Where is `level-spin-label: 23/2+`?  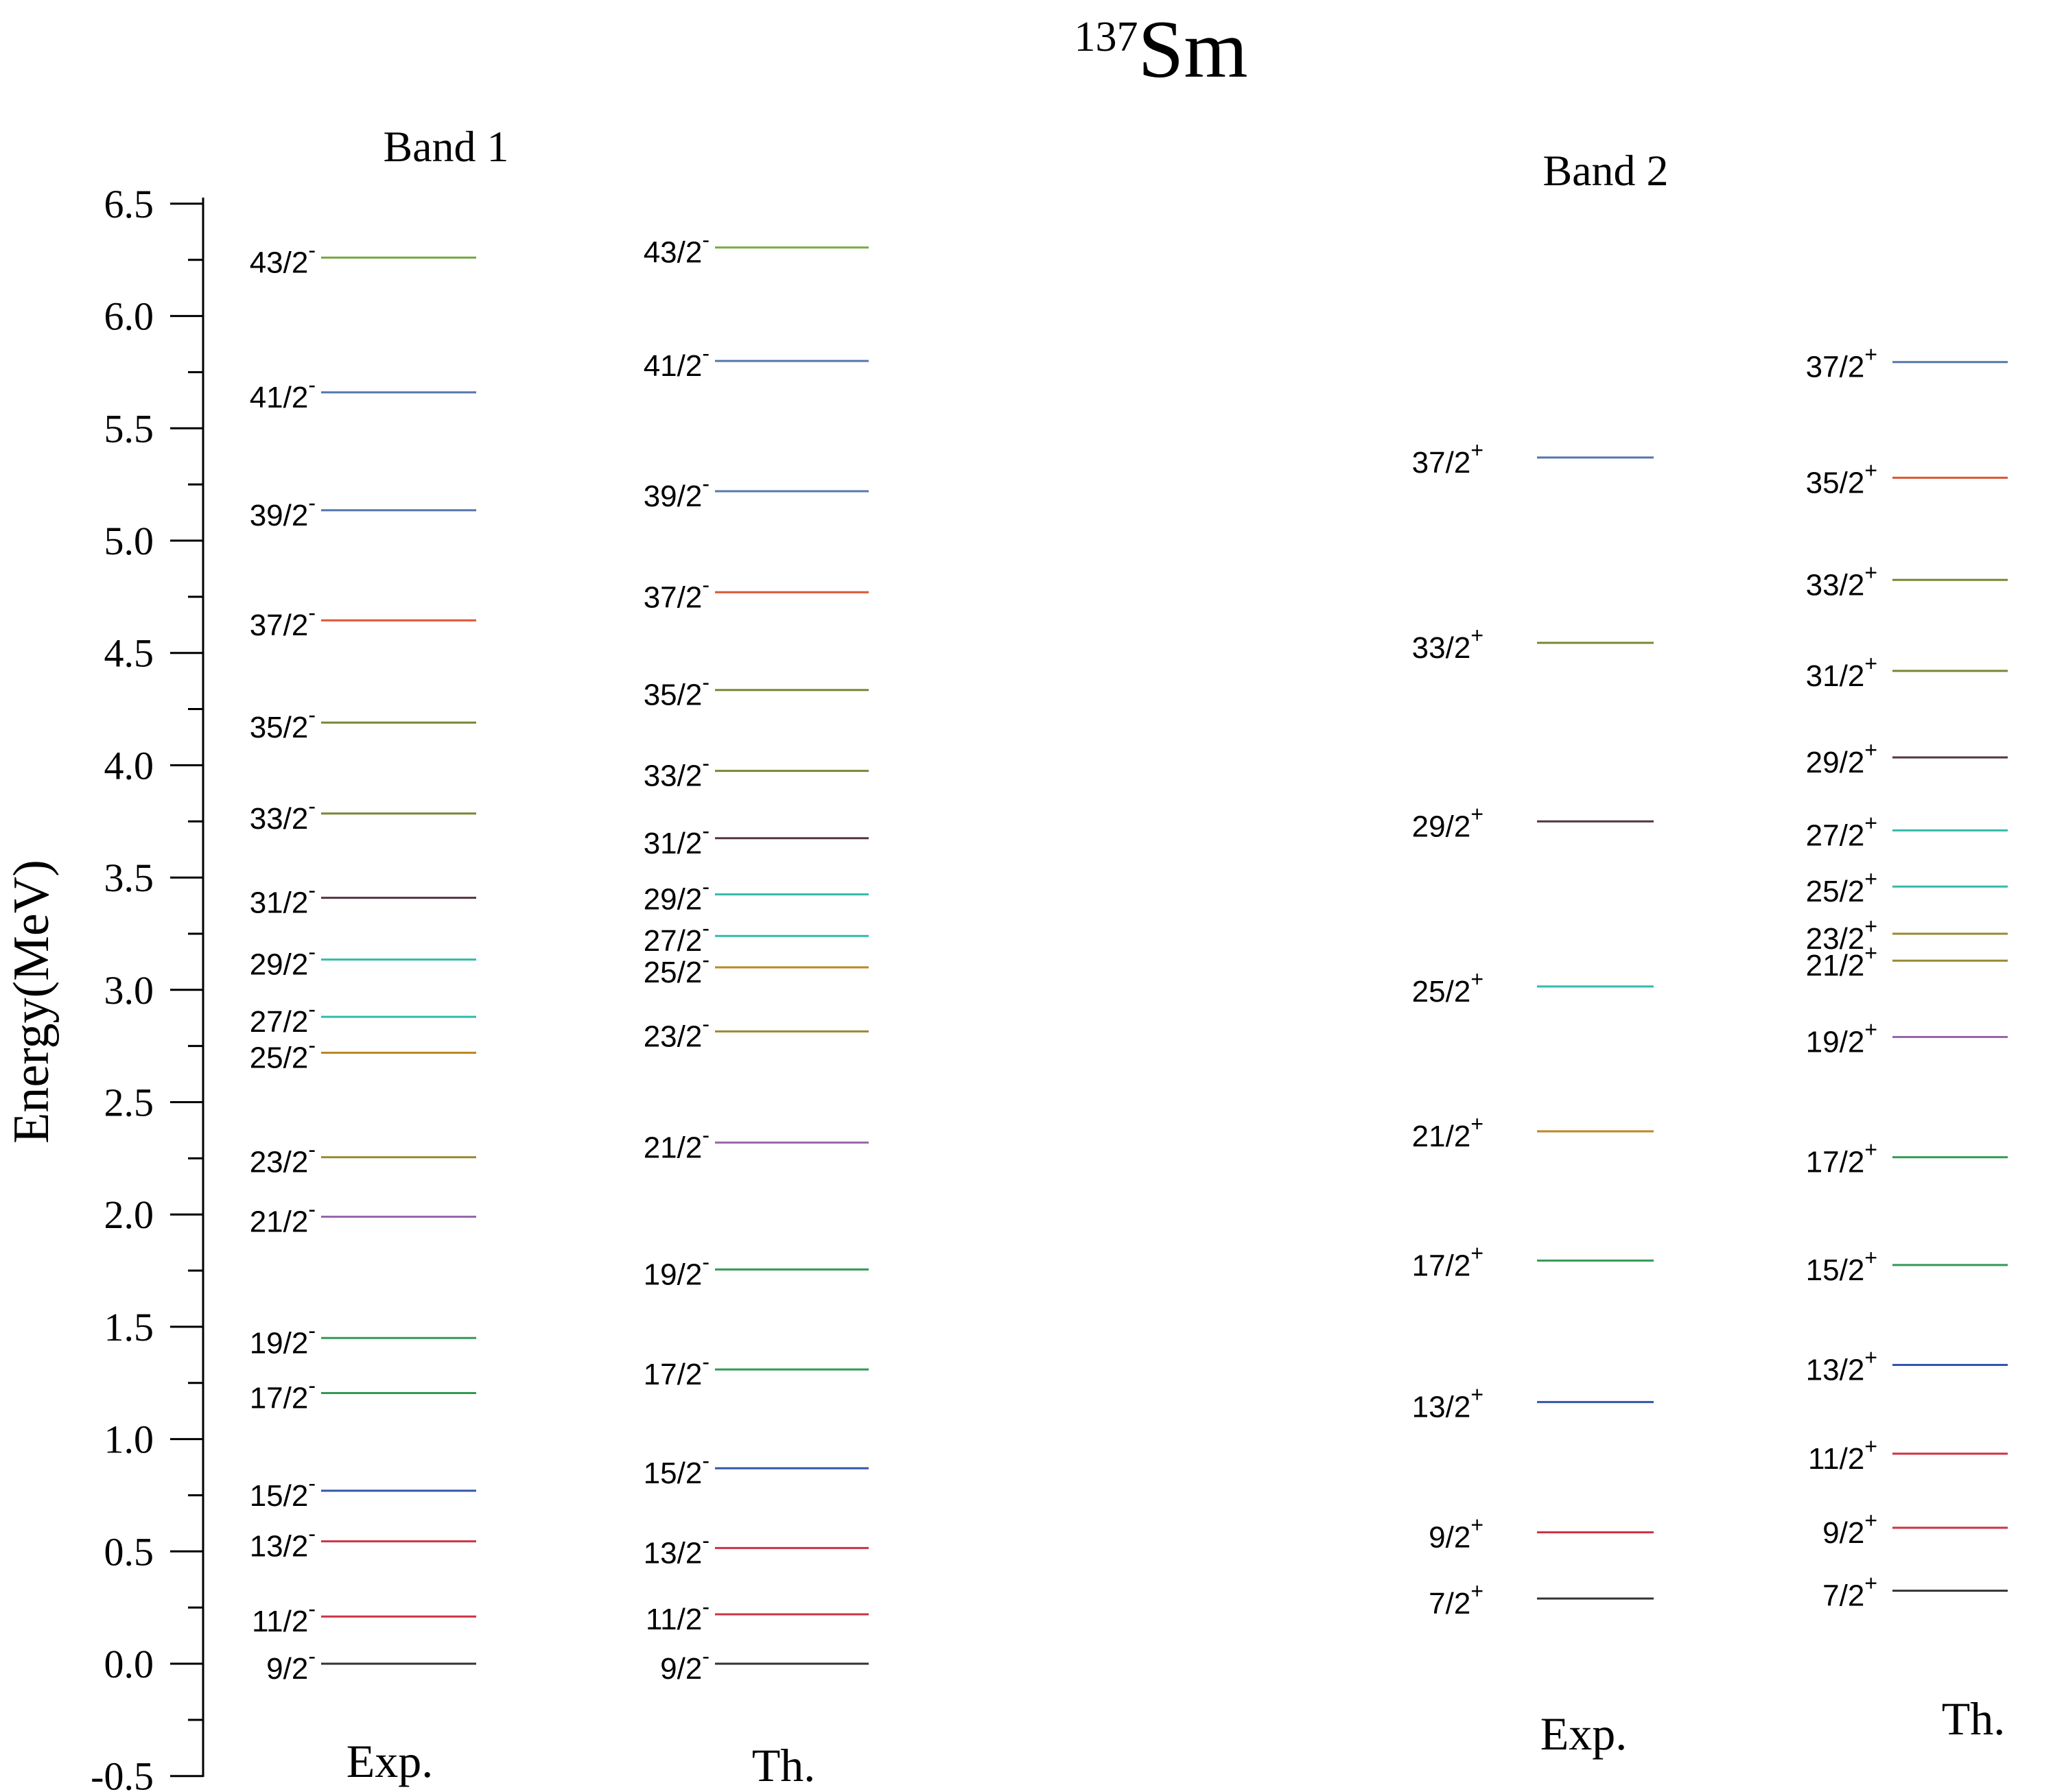
level-spin-label: 23/2+ is located at coordinates (1841, 935).